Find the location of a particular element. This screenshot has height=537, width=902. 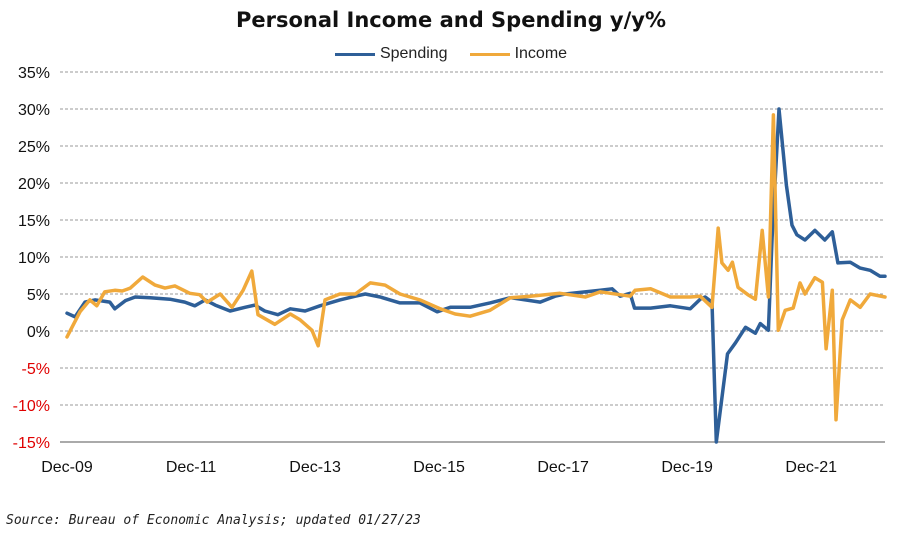

y-tick-label: 10% is located at coordinates (34, 258).